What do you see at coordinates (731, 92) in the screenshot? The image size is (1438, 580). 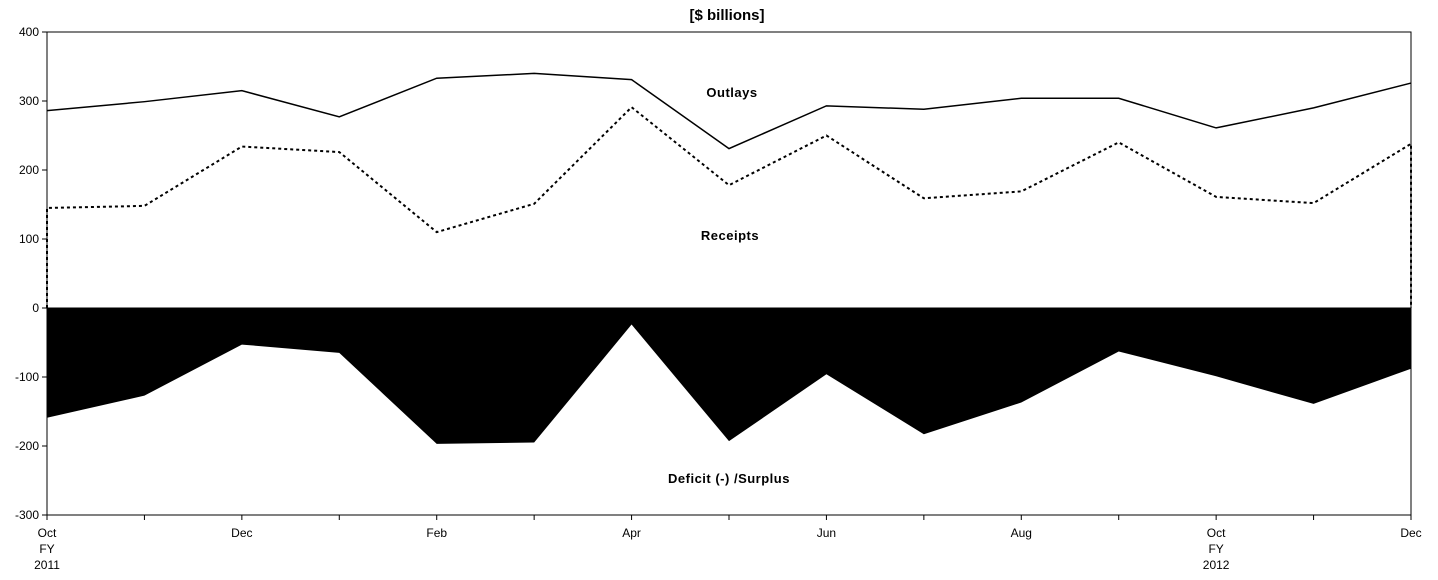 I see `series-label-outlays: Outlays` at bounding box center [731, 92].